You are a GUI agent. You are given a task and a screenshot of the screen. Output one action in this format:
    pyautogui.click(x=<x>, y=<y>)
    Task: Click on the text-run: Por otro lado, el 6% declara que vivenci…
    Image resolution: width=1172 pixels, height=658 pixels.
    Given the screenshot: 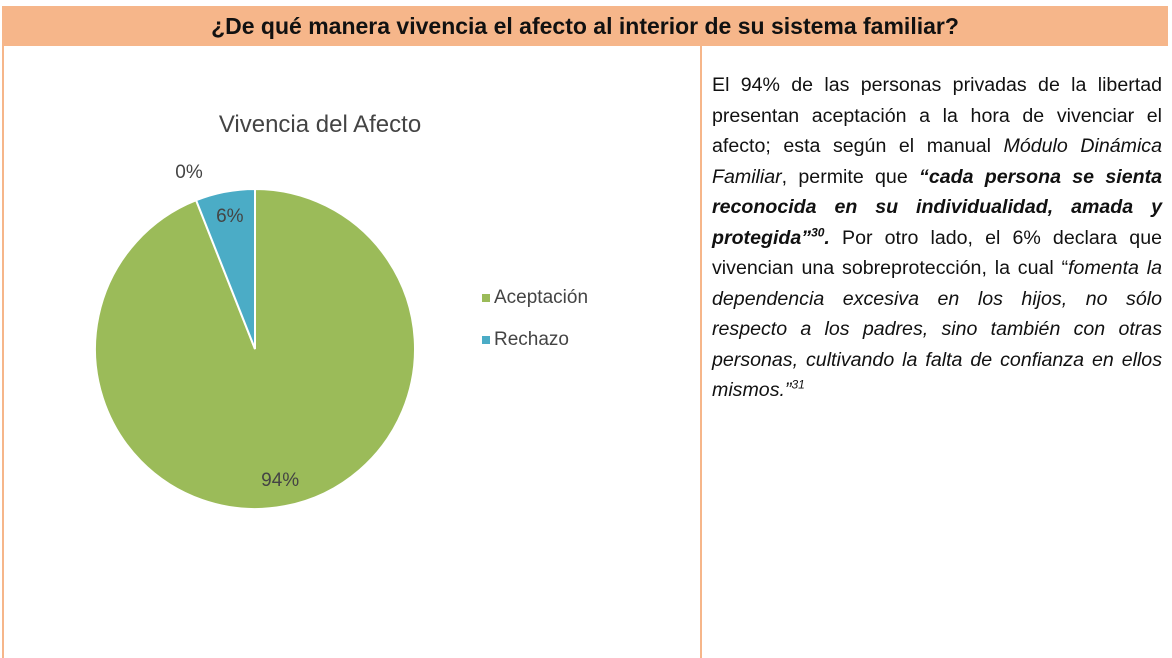 What is the action you would take?
    pyautogui.click(x=937, y=253)
    